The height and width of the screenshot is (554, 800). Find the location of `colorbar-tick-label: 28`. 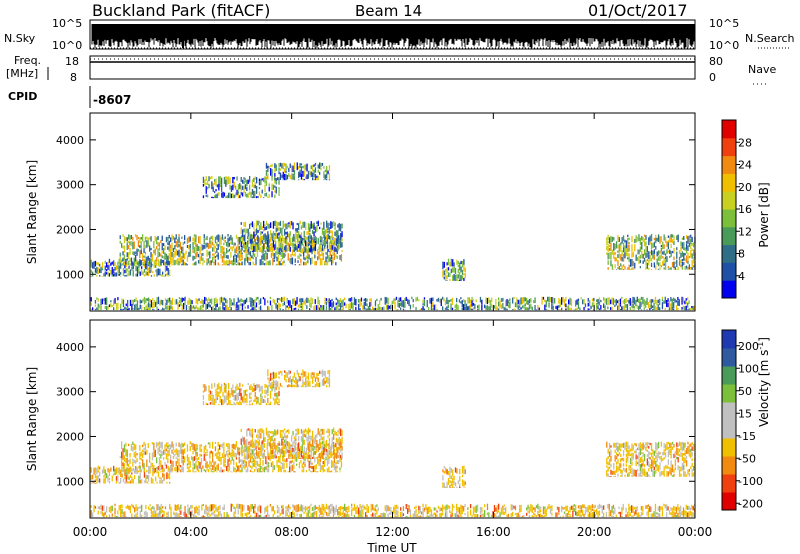

colorbar-tick-label: 28 is located at coordinates (745, 142).